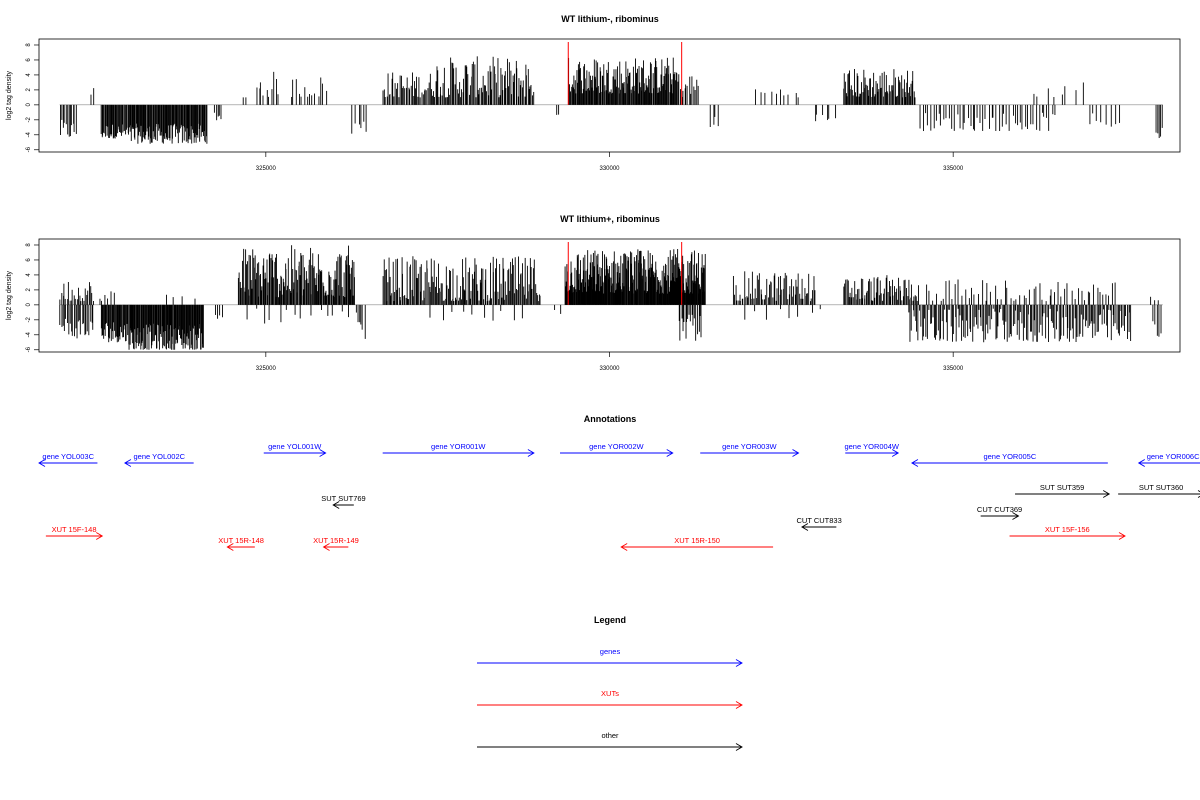 Image resolution: width=1200 pixels, height=800 pixels. I want to click on feature-label: CUT CUT369, so click(999, 509).